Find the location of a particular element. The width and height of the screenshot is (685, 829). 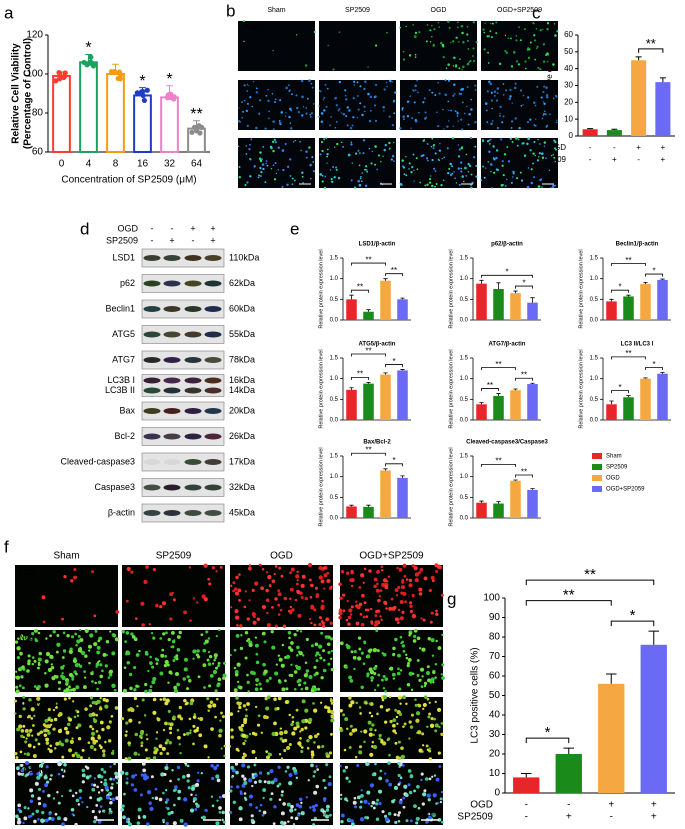

panel-letter: d is located at coordinates (84, 228).